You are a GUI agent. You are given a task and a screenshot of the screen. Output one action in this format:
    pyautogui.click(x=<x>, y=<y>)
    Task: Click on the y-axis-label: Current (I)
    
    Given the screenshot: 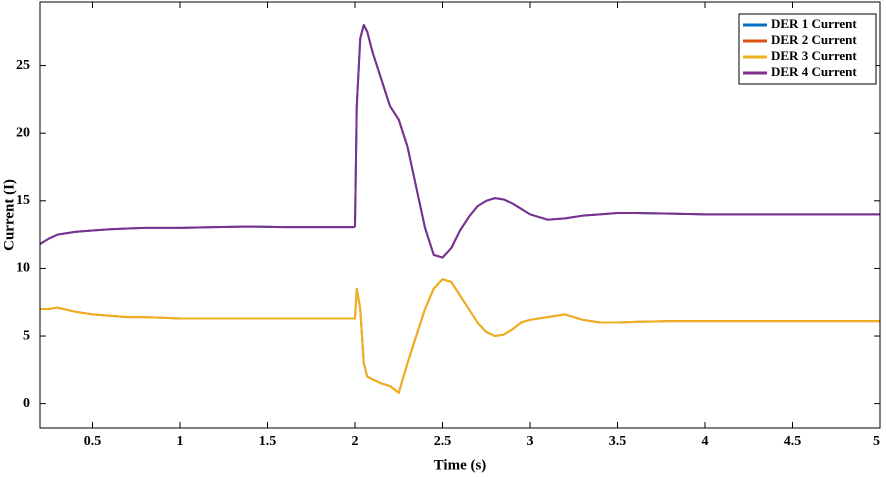 What is the action you would take?
    pyautogui.click(x=9, y=215)
    